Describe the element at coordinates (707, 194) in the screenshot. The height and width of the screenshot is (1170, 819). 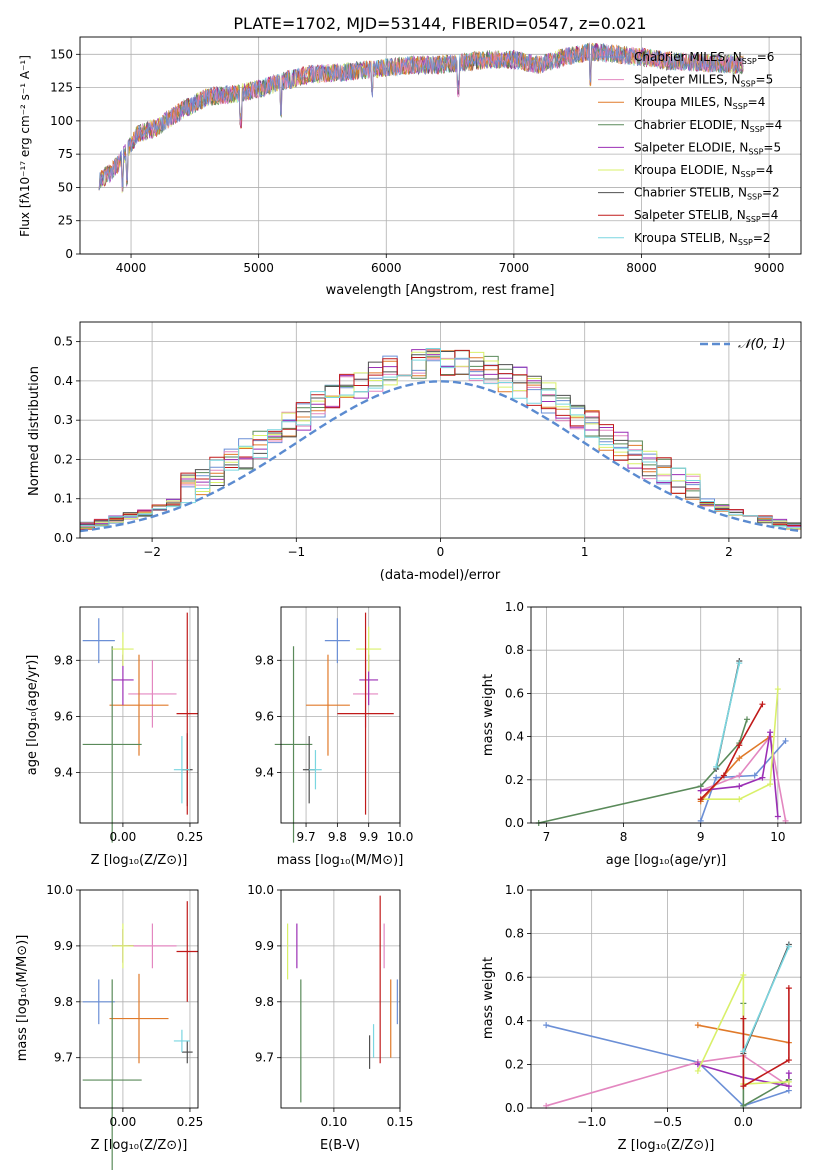
I see `legend-entry: Chabrier STELIB, NSSP=2` at that location.